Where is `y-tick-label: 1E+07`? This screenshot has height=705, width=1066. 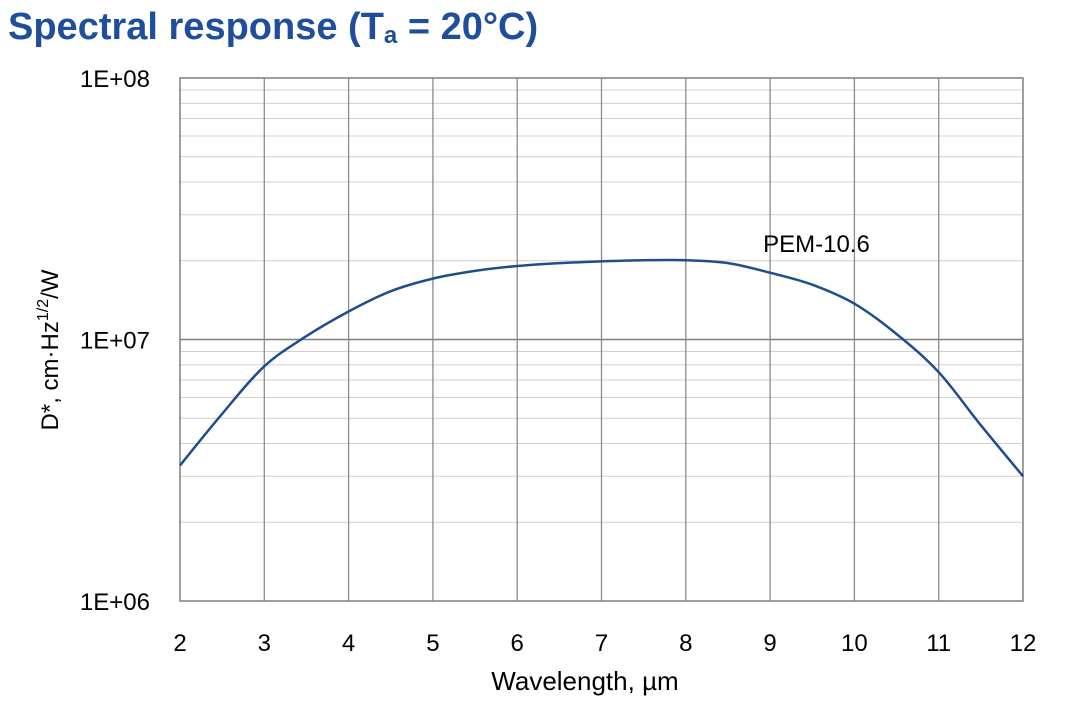 y-tick-label: 1E+07 is located at coordinates (115, 341).